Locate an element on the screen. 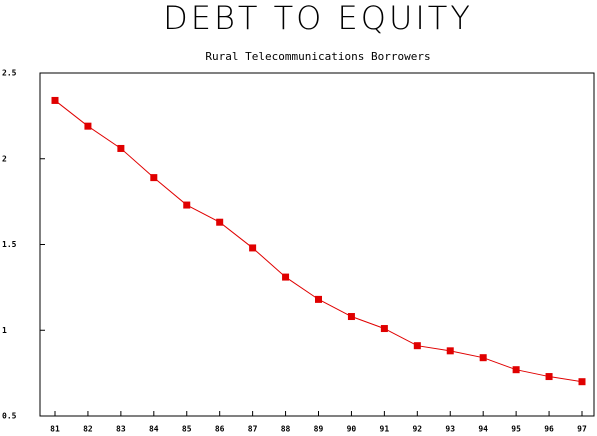  x-tick-label: 86 is located at coordinates (220, 429).